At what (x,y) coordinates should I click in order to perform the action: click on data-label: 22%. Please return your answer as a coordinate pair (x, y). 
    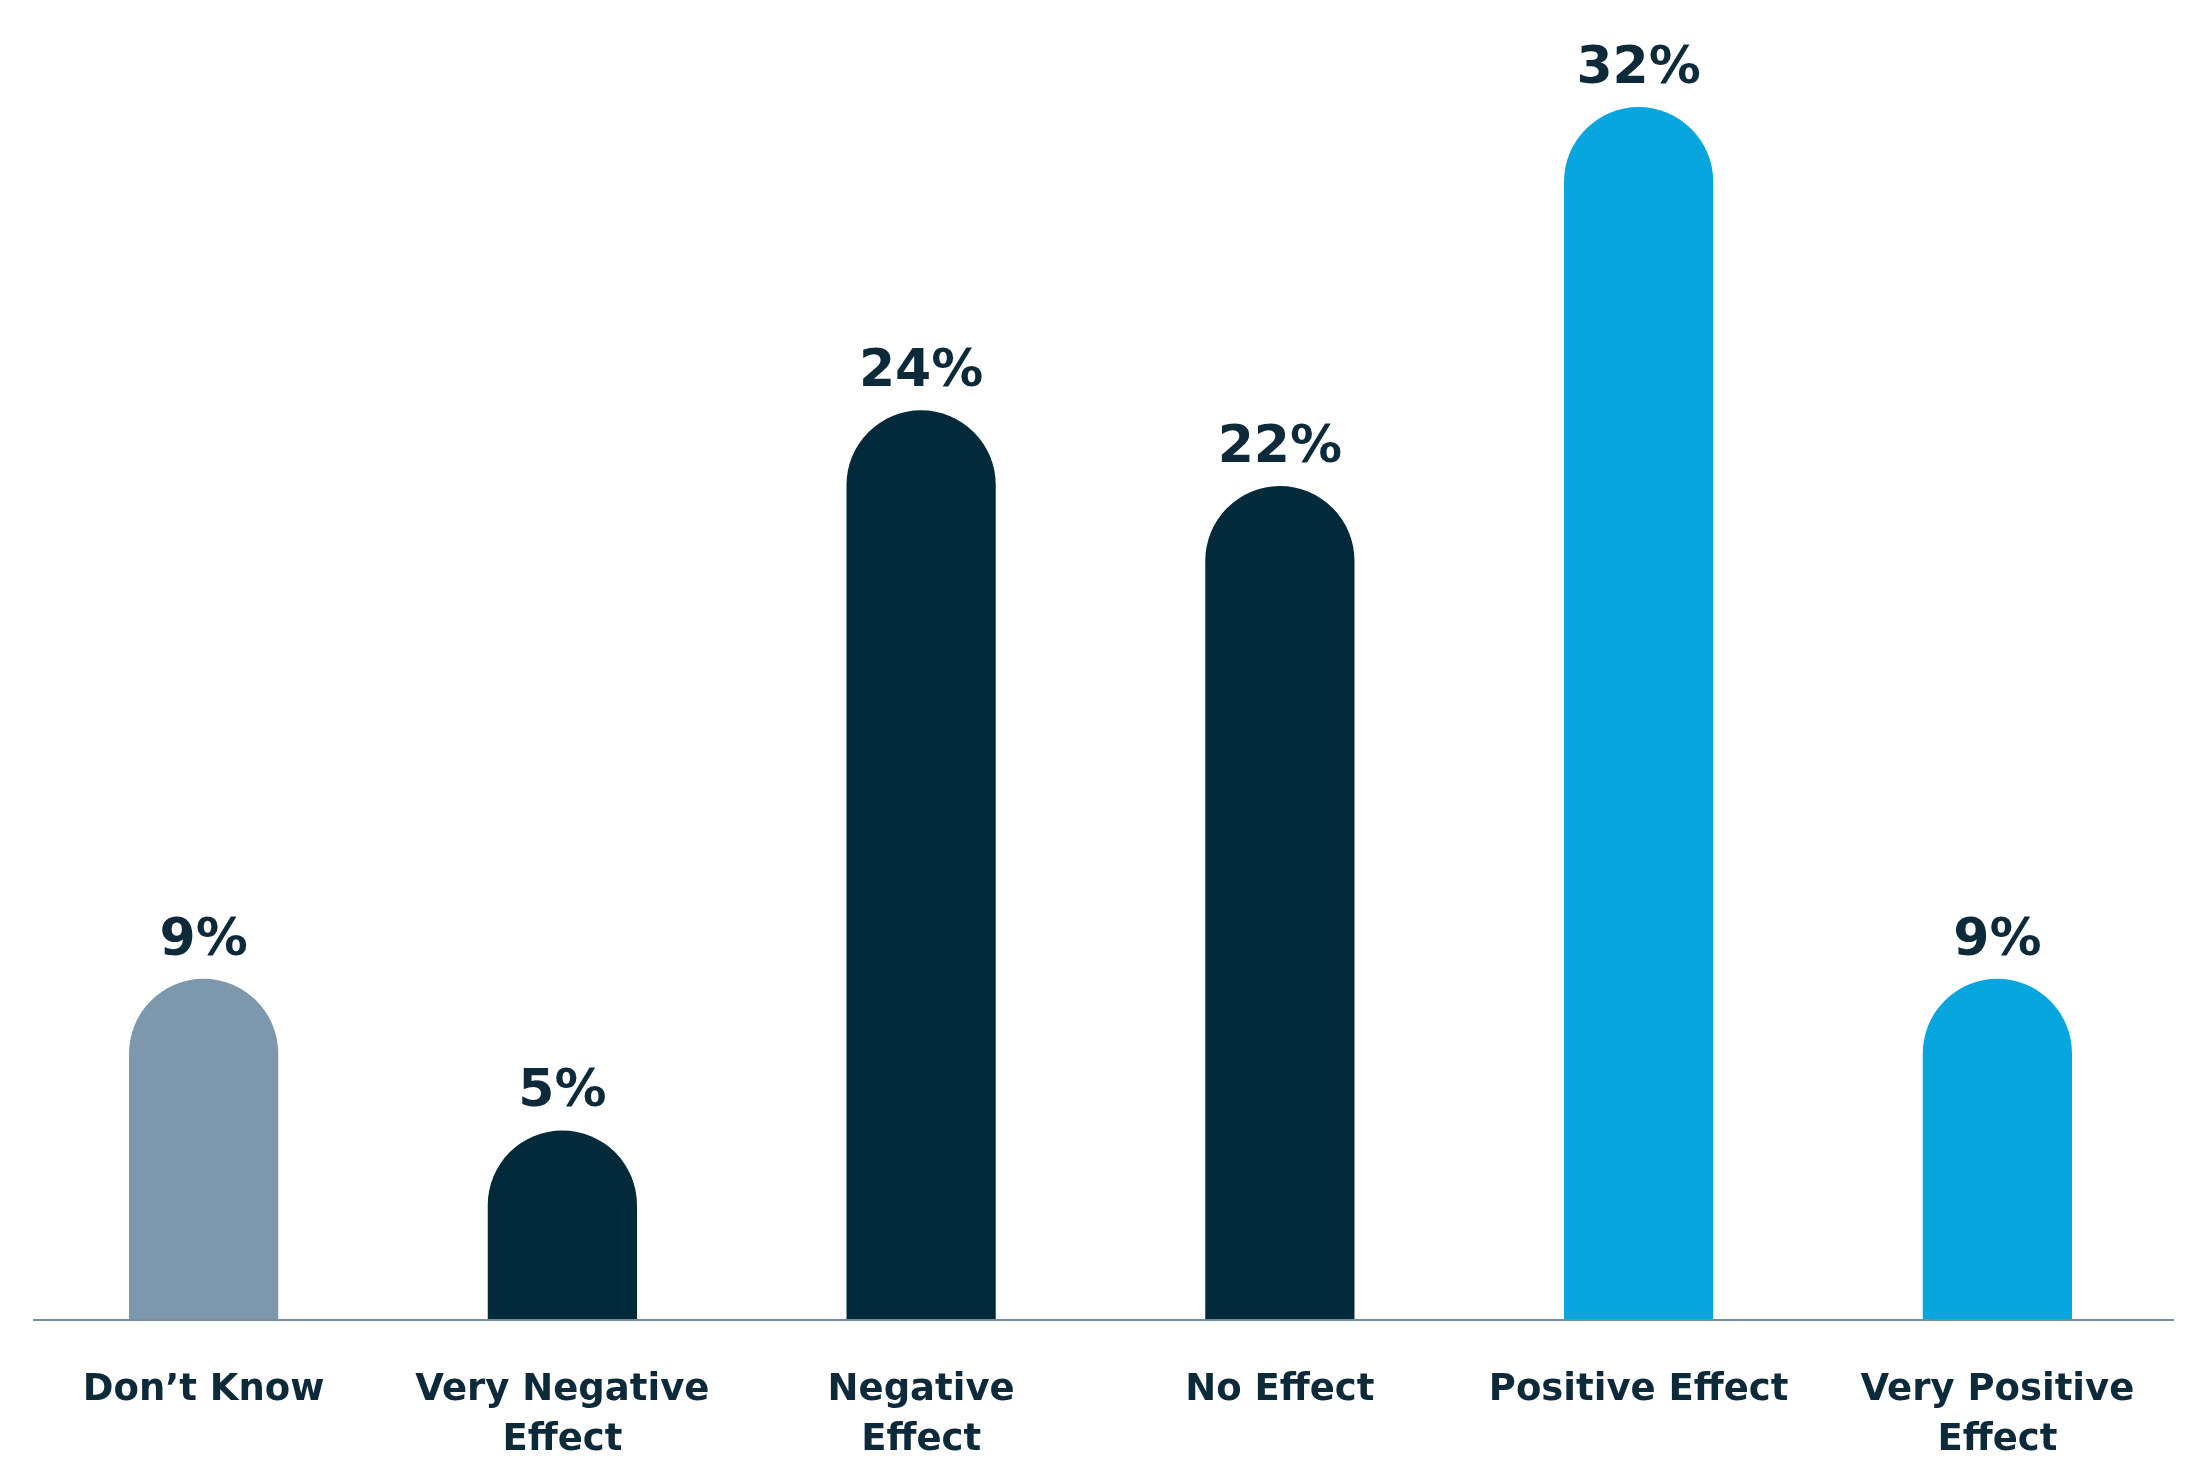
    Looking at the image, I should click on (1280, 444).